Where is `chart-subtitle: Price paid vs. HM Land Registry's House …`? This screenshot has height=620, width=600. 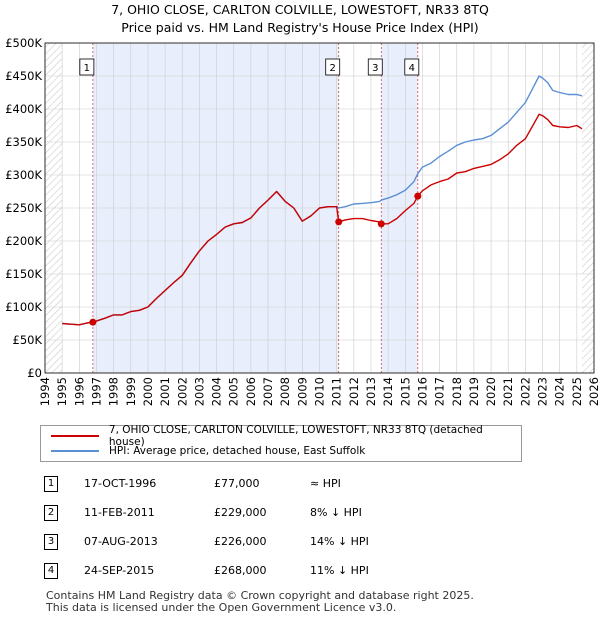 chart-subtitle: Price paid vs. HM Land Registry's House … is located at coordinates (300, 27).